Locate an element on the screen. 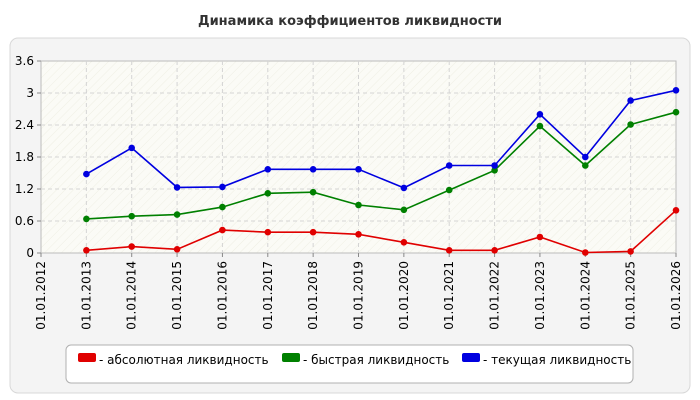 The width and height of the screenshot is (700, 400). x-tick-label: 01.01.2014 is located at coordinates (132, 295).